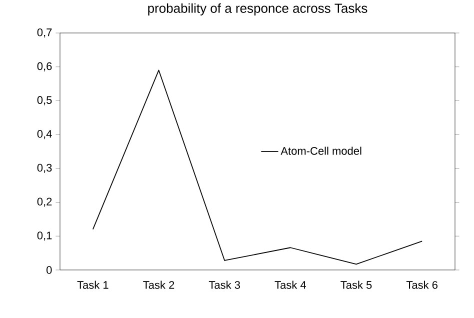  What do you see at coordinates (258, 9) in the screenshot?
I see `chart-title: probability of a responce across Tasks` at bounding box center [258, 9].